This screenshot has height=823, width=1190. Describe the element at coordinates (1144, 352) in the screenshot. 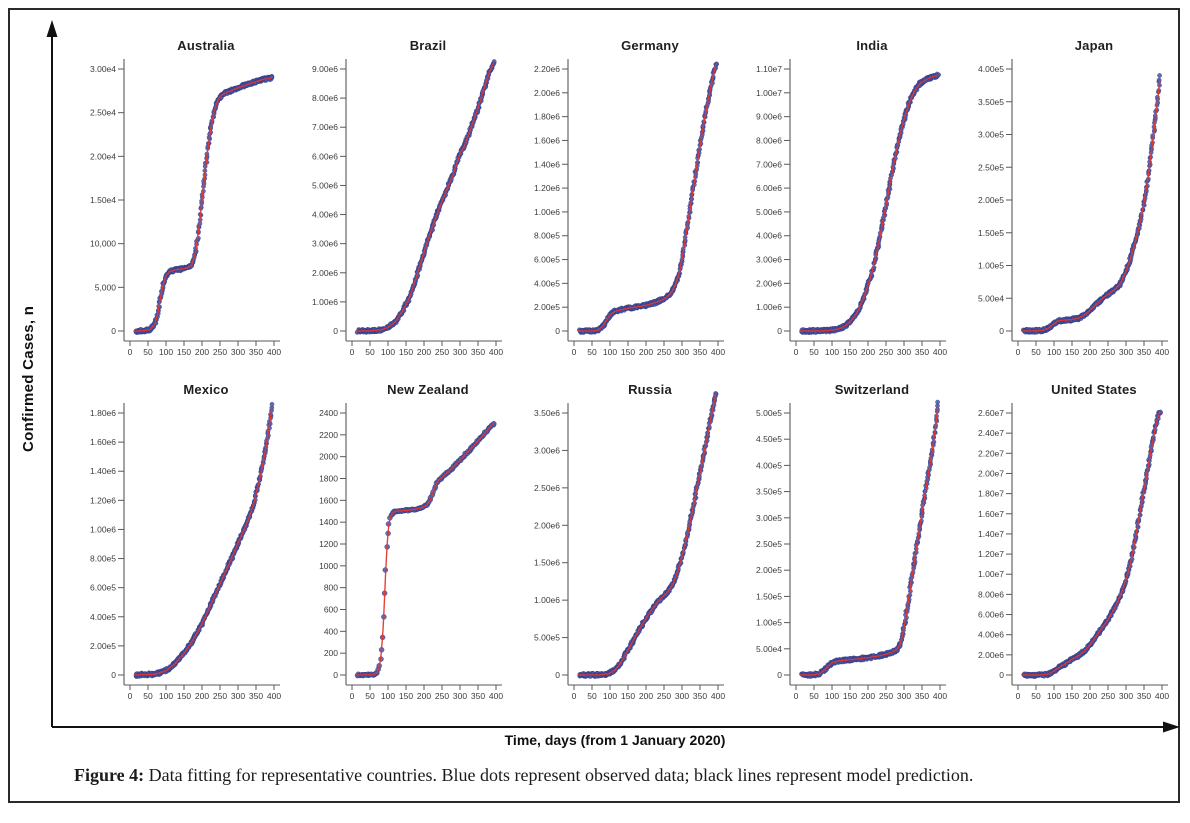

I see `svg-text: 350` at that location.